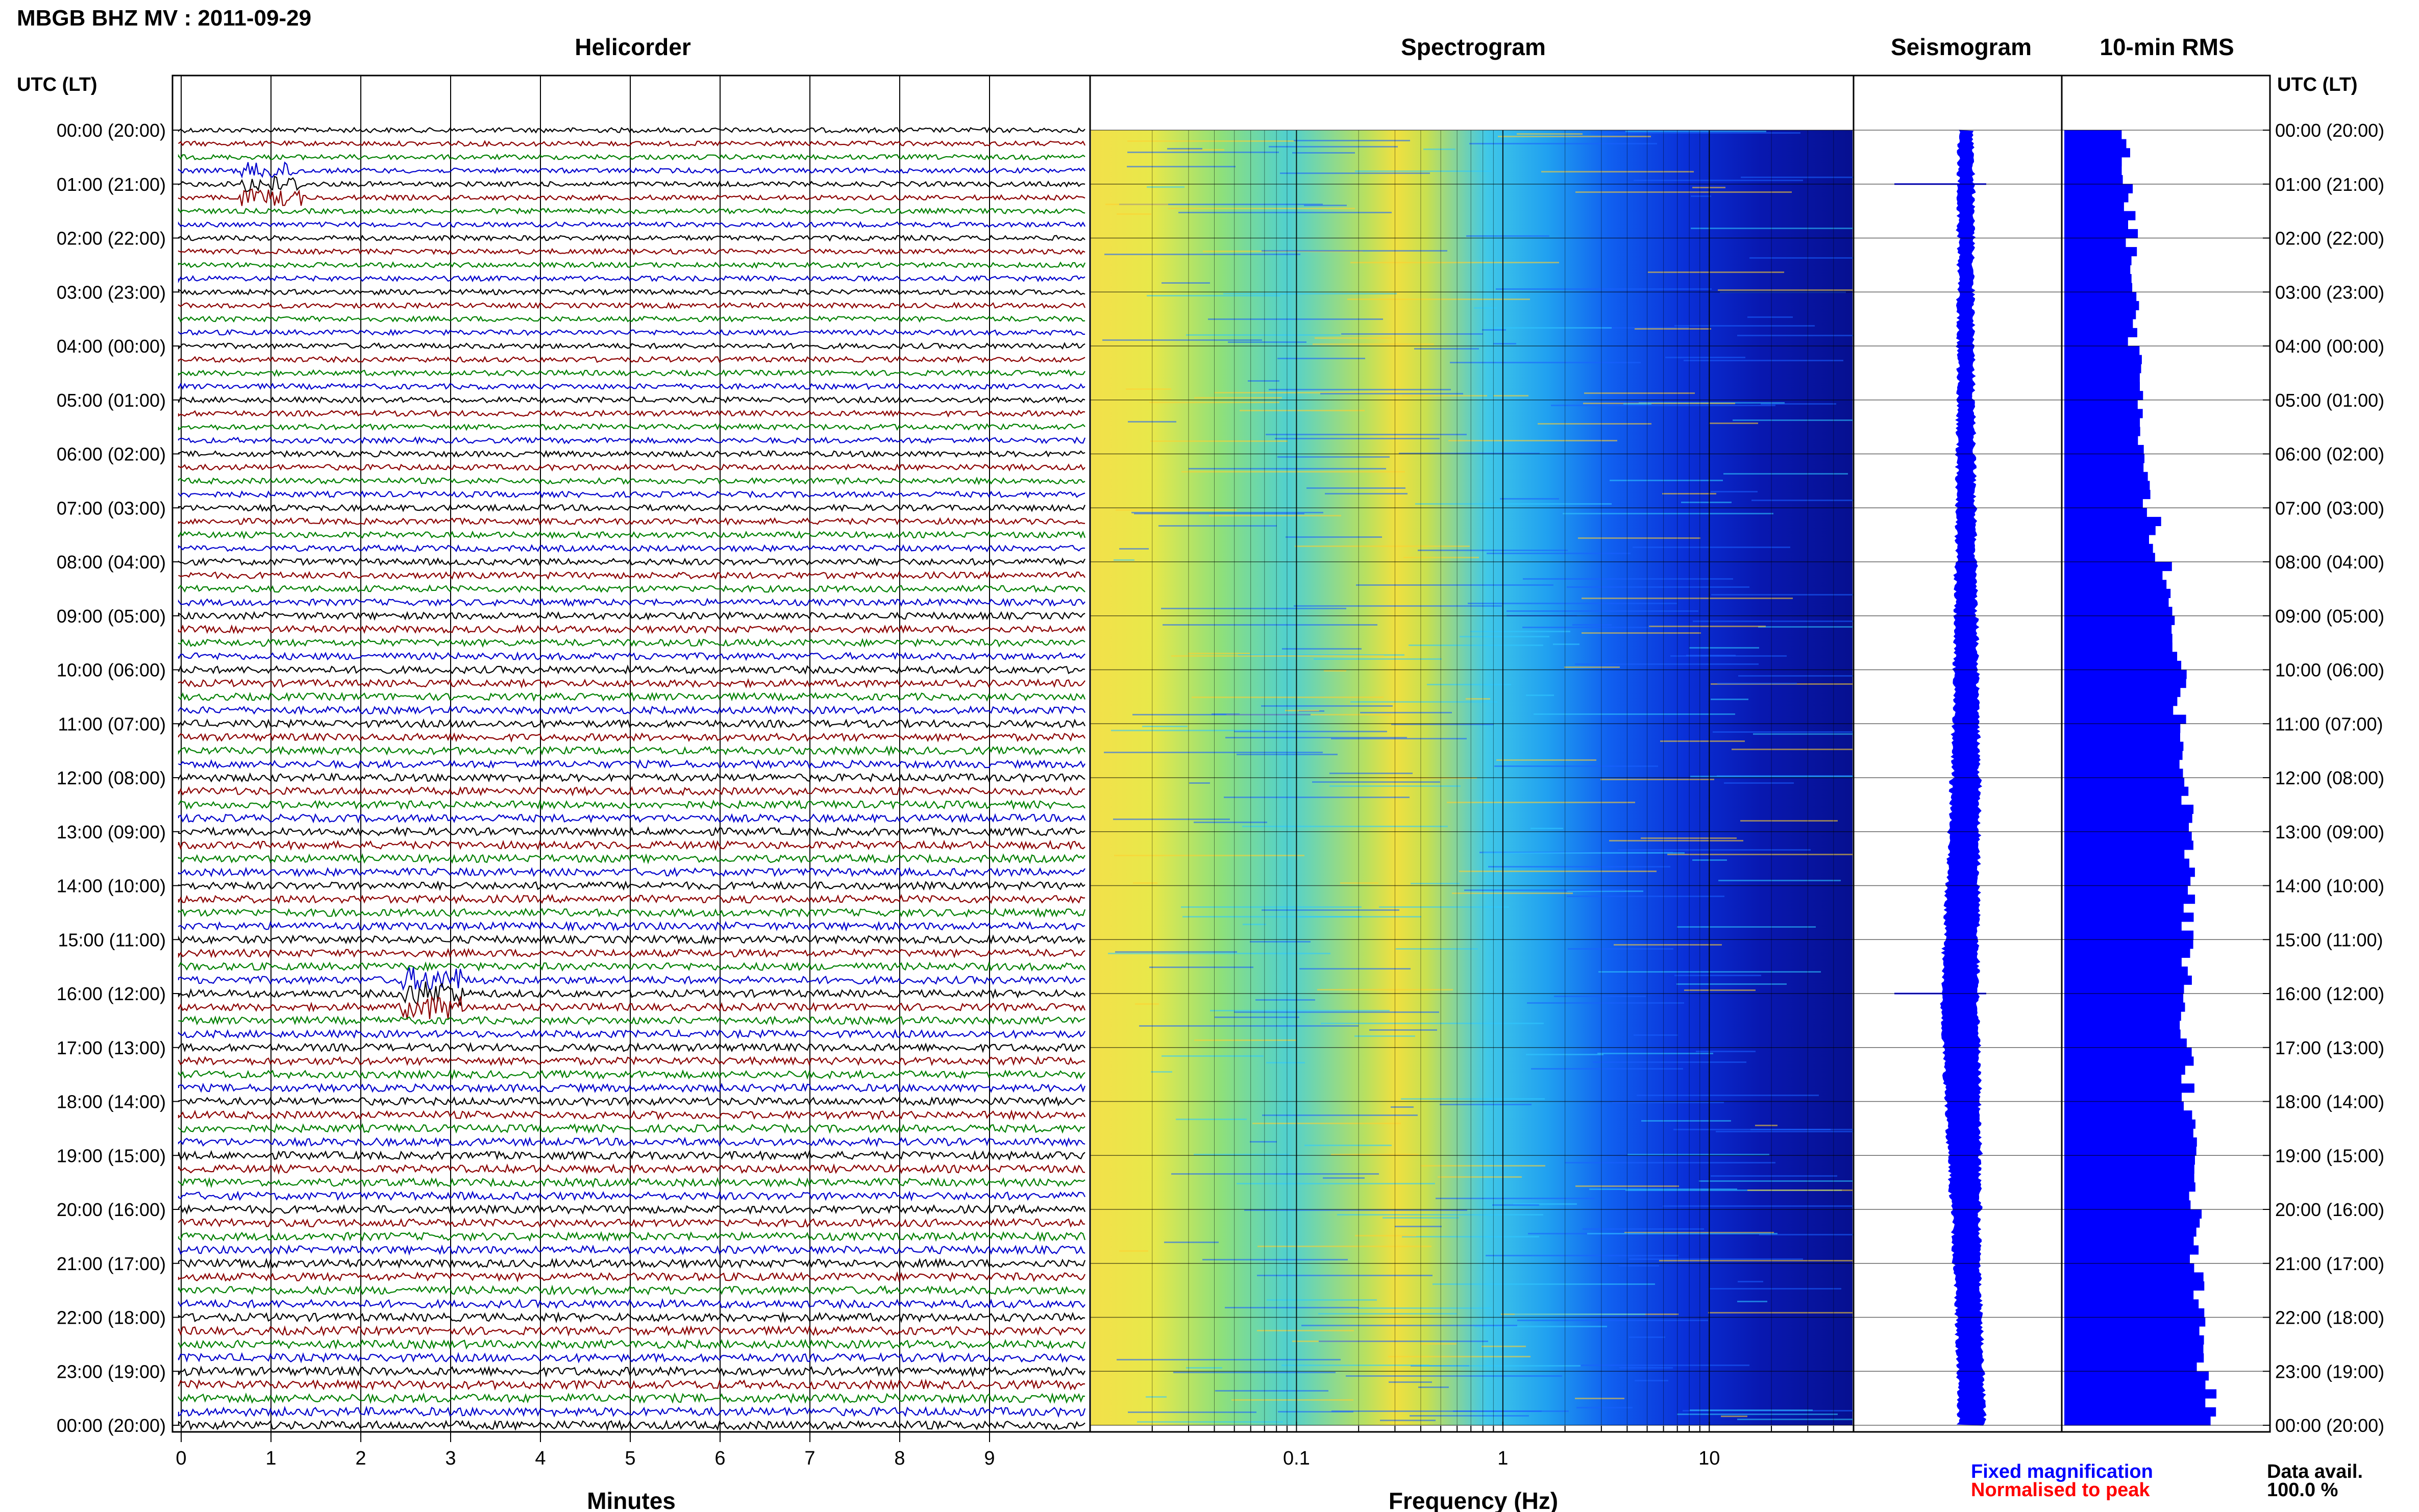  Describe the element at coordinates (1961, 47) in the screenshot. I see `seismogram-title: Seismogram` at that location.